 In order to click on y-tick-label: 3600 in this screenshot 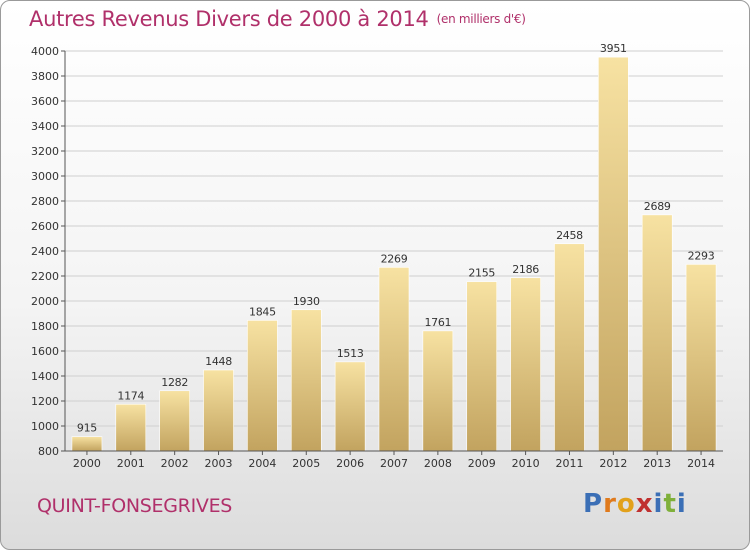, I will do `click(45, 101)`.